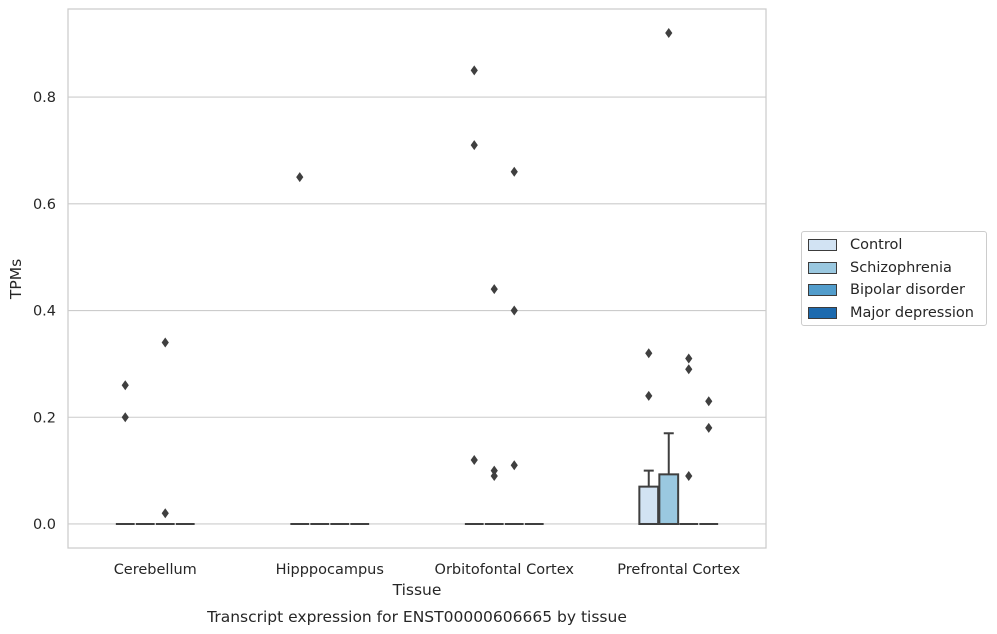 This screenshot has height=634, width=997. I want to click on boxes, so click(417, 478).